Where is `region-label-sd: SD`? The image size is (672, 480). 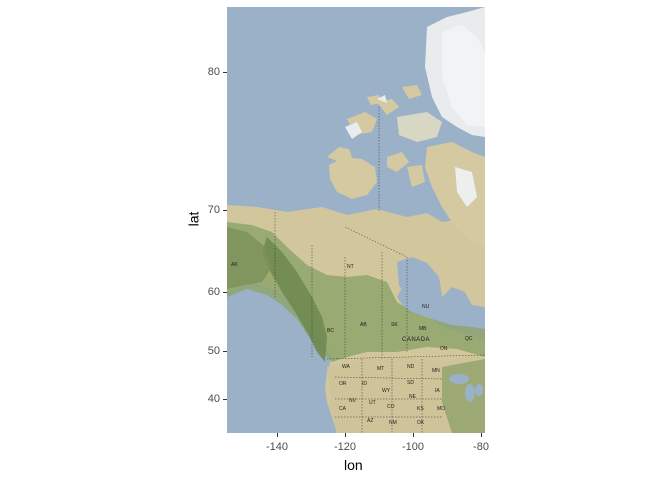 region-label-sd: SD is located at coordinates (410, 383).